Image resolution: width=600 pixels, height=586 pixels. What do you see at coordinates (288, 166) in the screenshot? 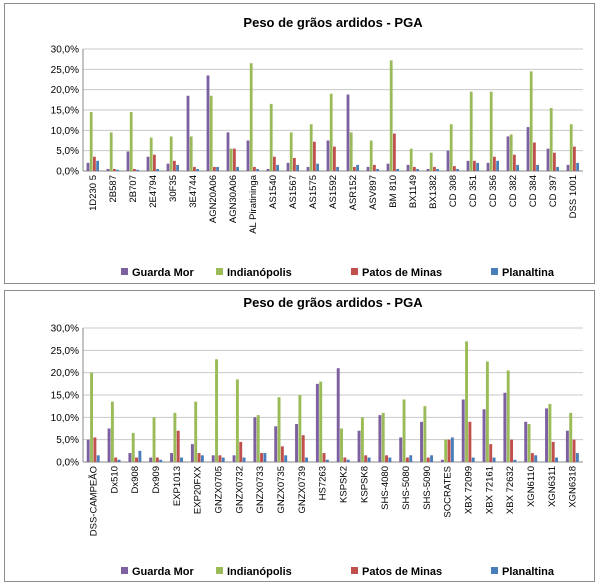
I see `bar-guarda-mor-as1567` at bounding box center [288, 166].